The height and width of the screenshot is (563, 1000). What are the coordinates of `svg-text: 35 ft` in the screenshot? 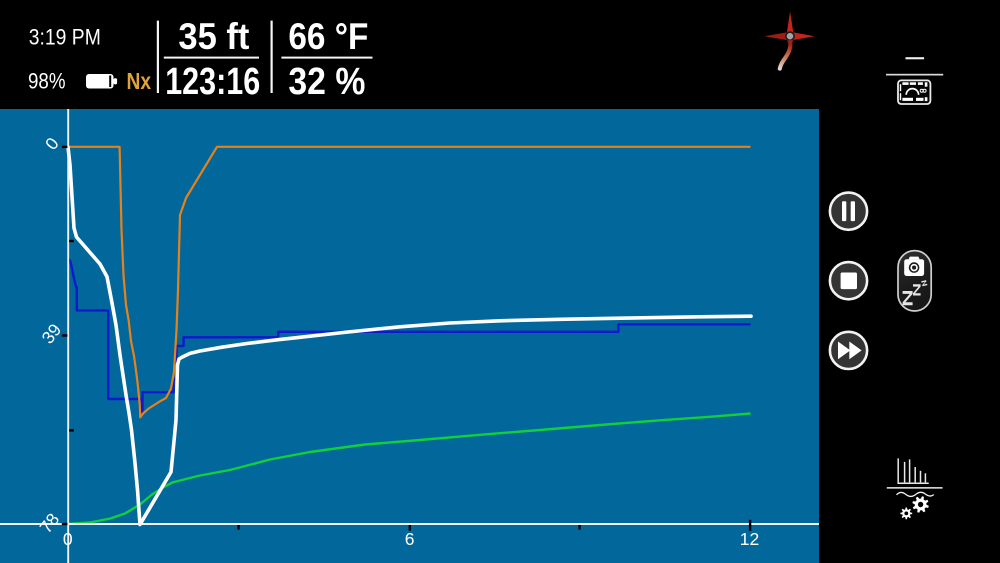 It's located at (213, 36).